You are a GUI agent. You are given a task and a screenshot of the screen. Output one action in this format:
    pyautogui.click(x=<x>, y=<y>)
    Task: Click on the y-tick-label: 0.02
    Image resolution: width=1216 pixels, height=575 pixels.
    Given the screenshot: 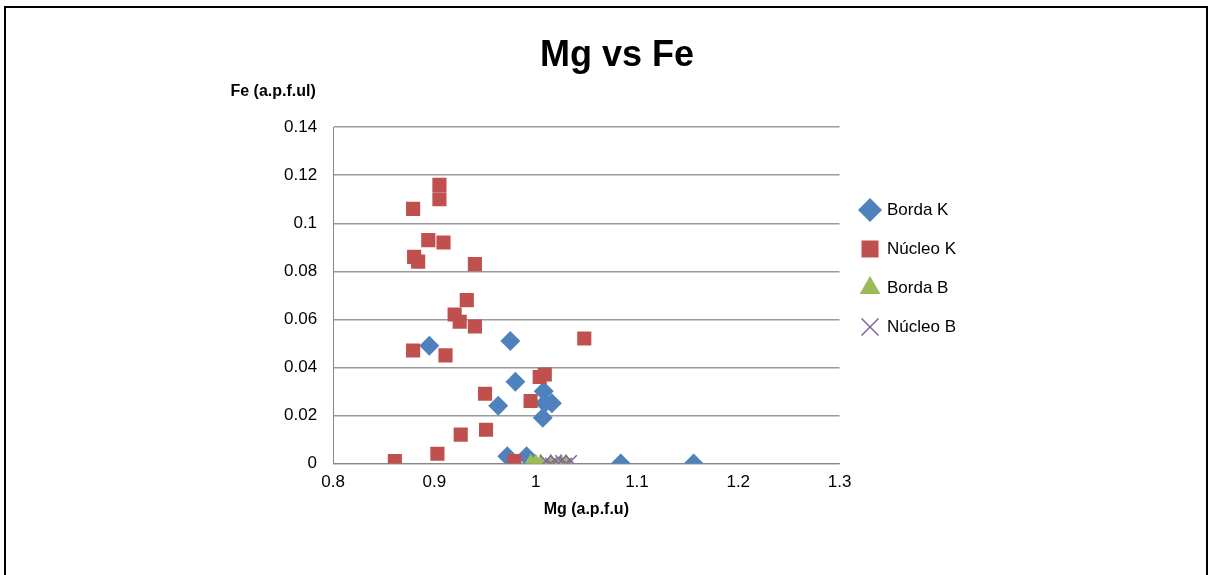 What is the action you would take?
    pyautogui.click(x=300, y=415)
    